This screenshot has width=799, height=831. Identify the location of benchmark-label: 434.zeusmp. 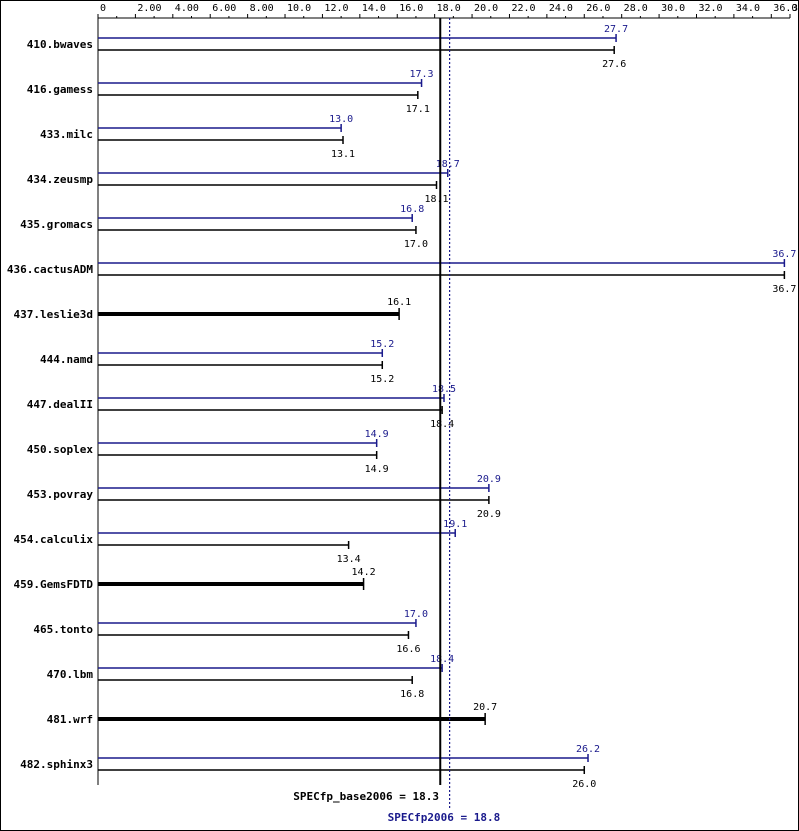
(60, 179).